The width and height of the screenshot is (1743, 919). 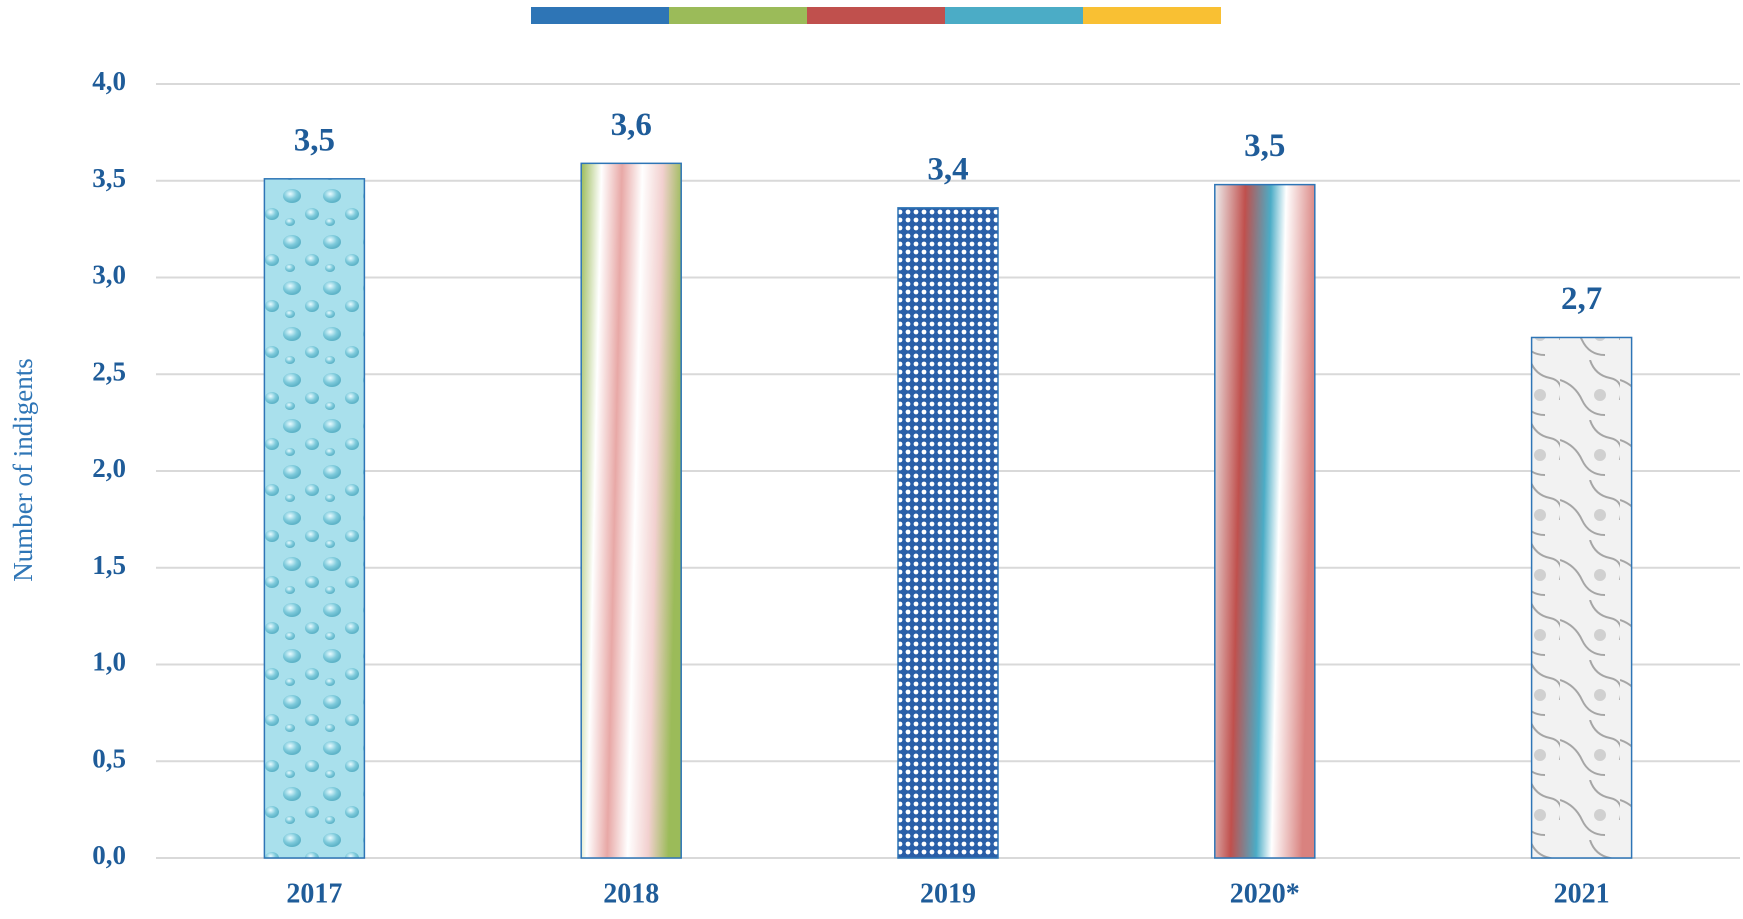 I want to click on x-tick-label: 2020*, so click(x=1265, y=893).